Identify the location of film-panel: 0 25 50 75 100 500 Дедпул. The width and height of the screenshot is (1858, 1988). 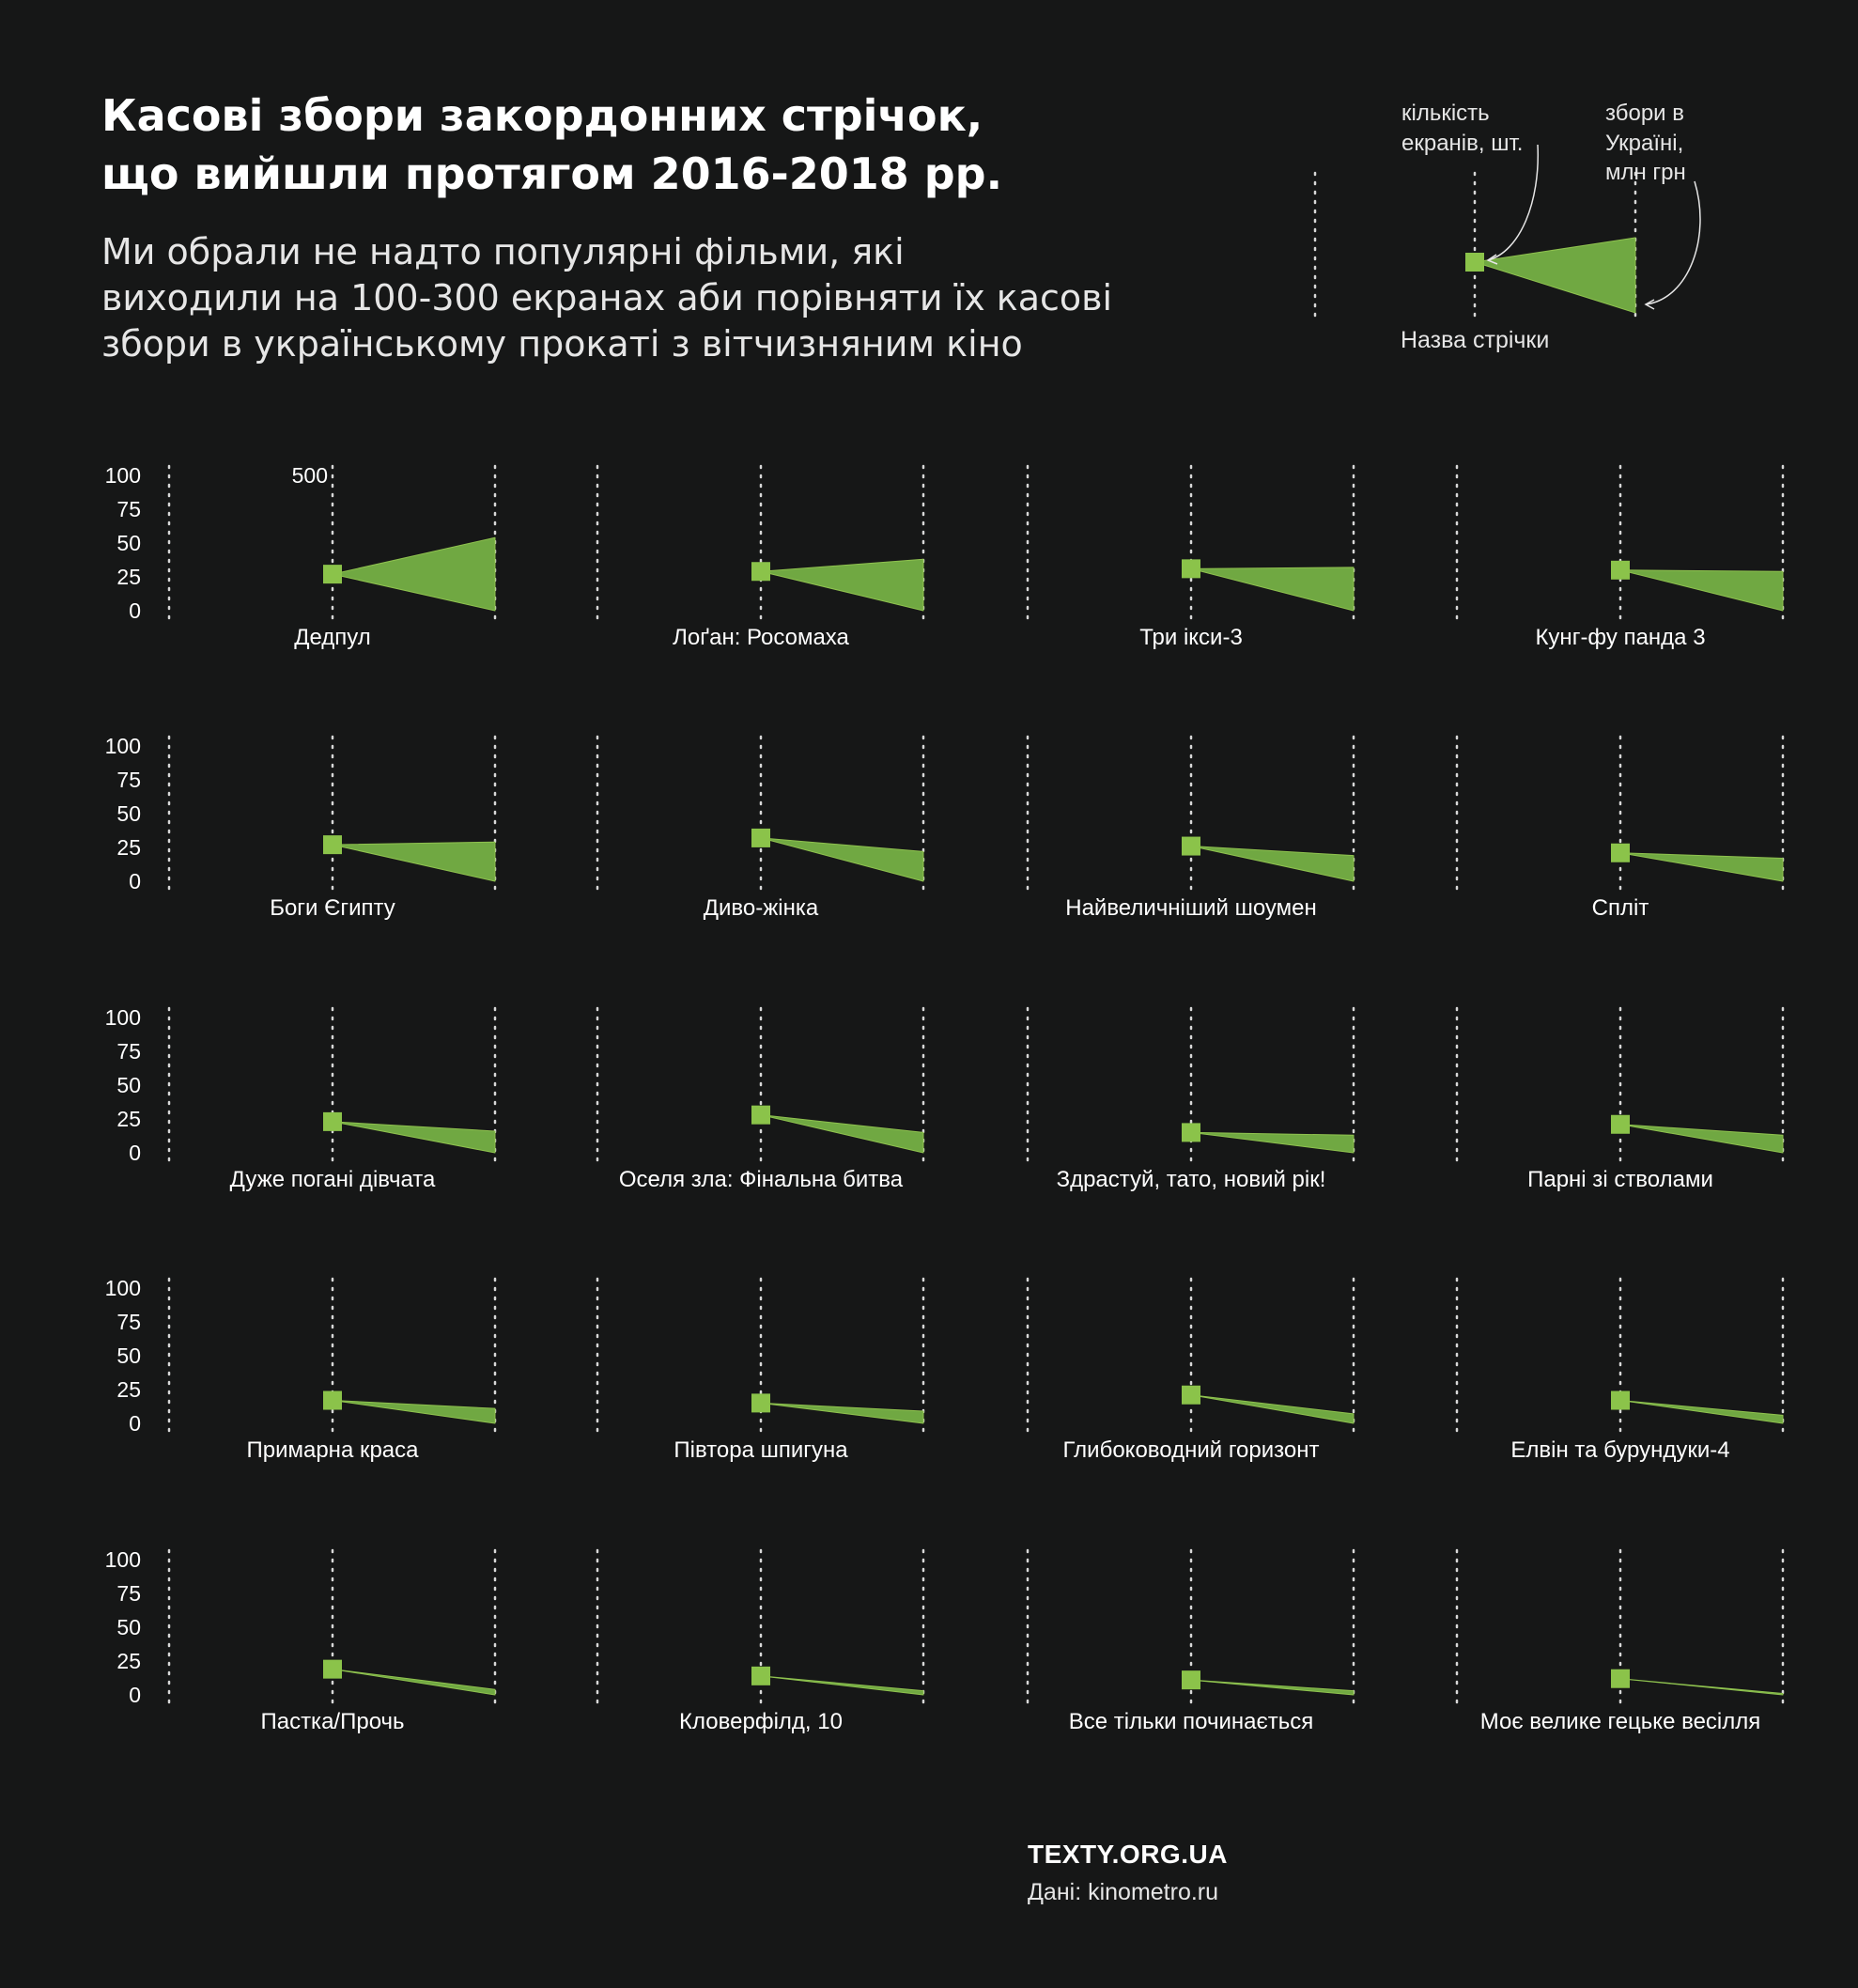
(301, 556).